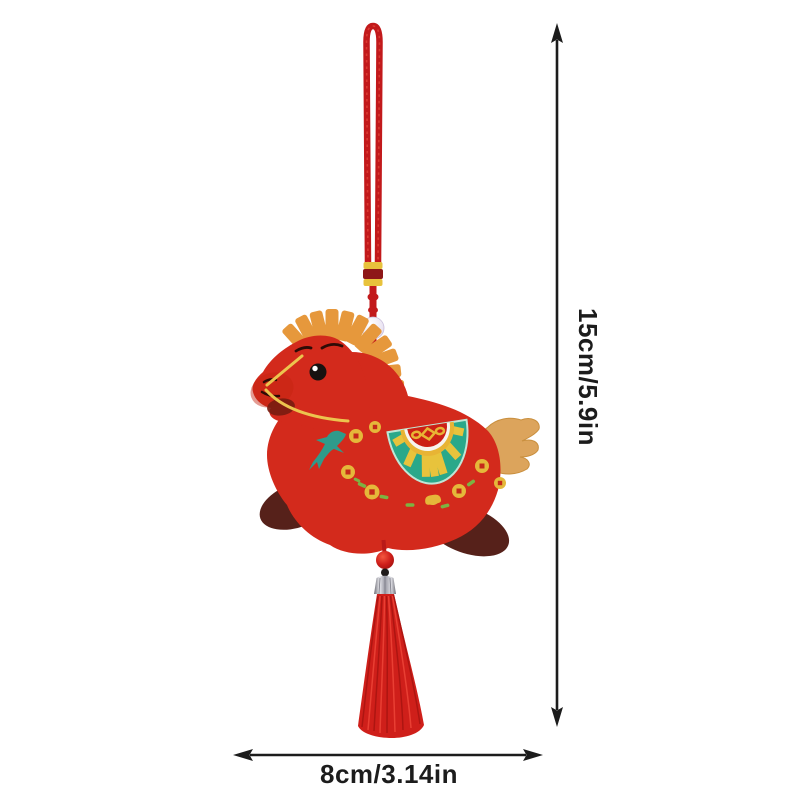 This screenshot has width=800, height=800. I want to click on swallow-embroidery, so click(327, 450).